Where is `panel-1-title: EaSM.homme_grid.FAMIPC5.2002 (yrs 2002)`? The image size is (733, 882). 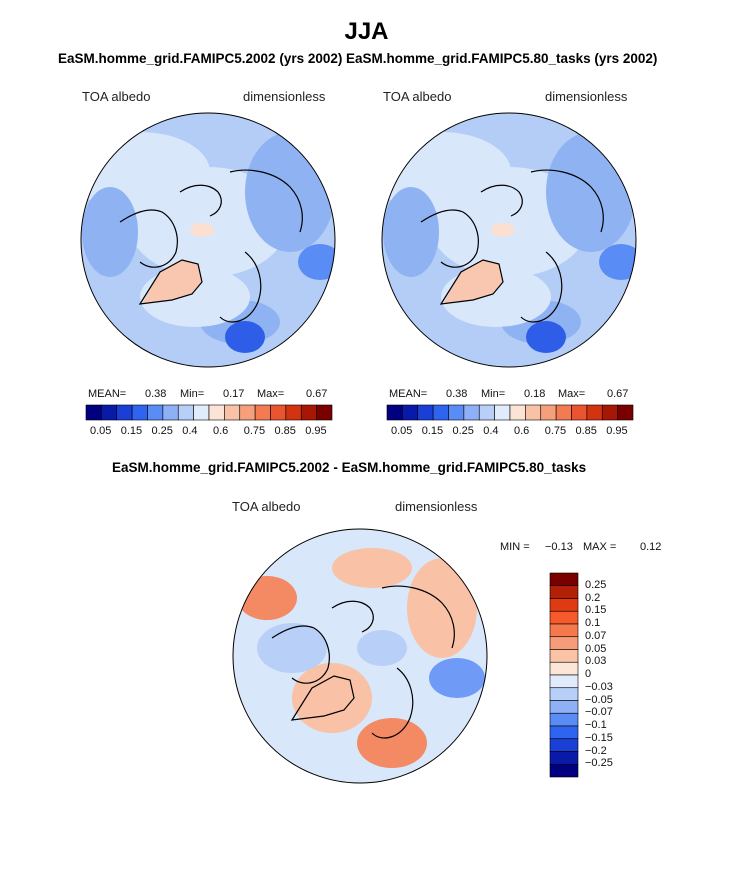
panel-1-title: EaSM.homme_grid.FAMIPC5.2002 (yrs 2002) is located at coordinates (200, 58).